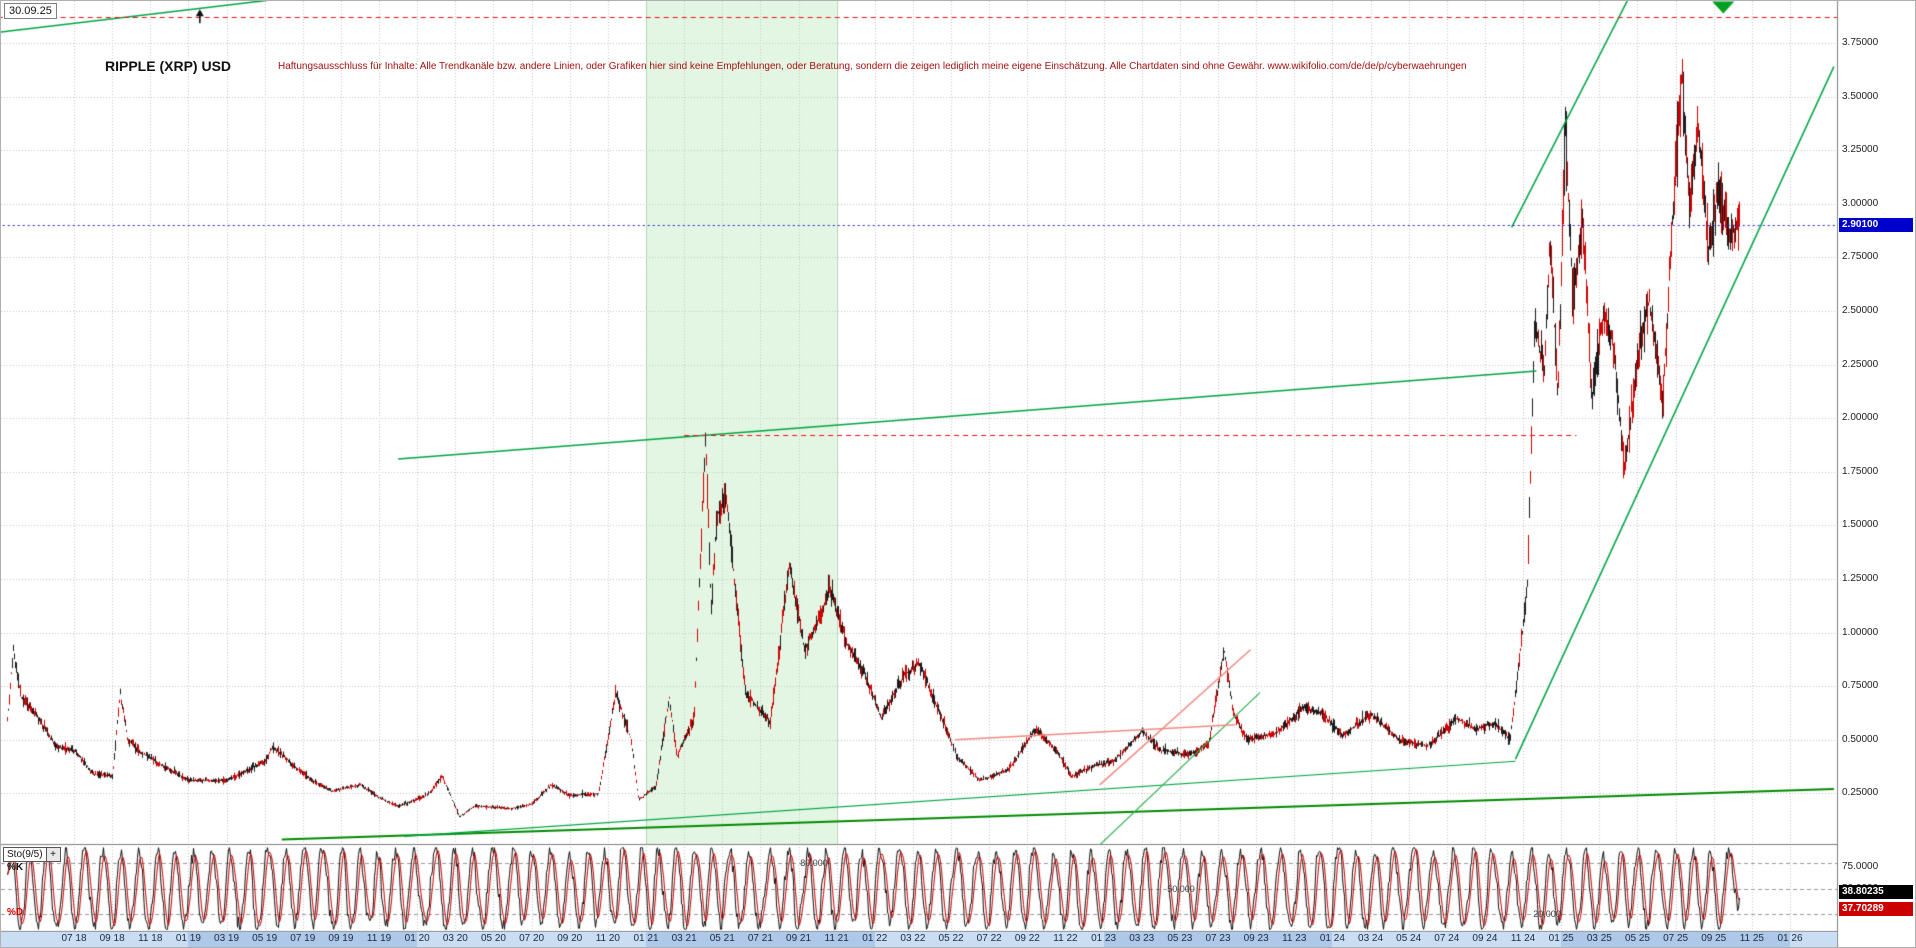  I want to click on time-axis-label: 09 20, so click(570, 938).